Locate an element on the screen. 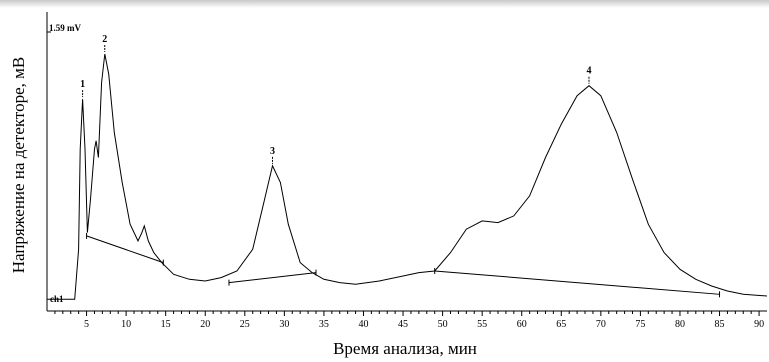 The image size is (769, 362). x-tick-label: 65 is located at coordinates (561, 324).